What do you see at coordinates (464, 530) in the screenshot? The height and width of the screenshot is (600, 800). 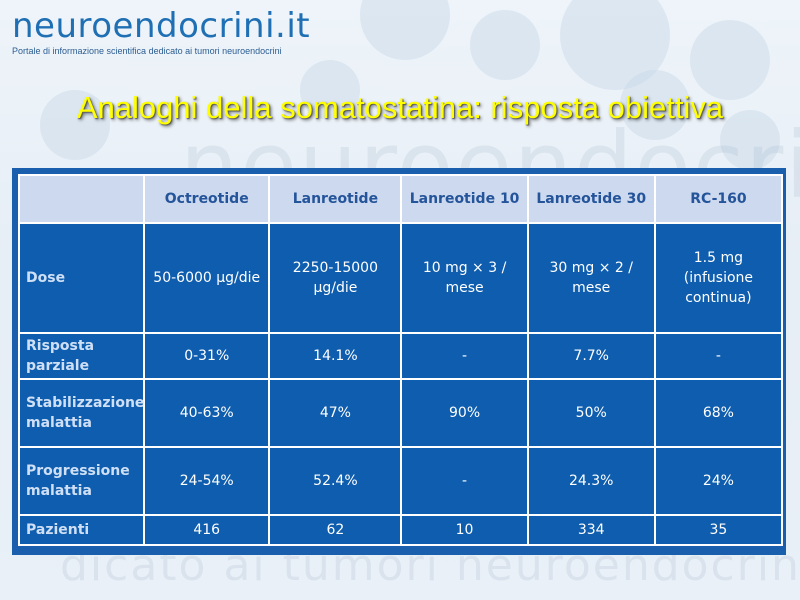 I see `table-cell: 10` at bounding box center [464, 530].